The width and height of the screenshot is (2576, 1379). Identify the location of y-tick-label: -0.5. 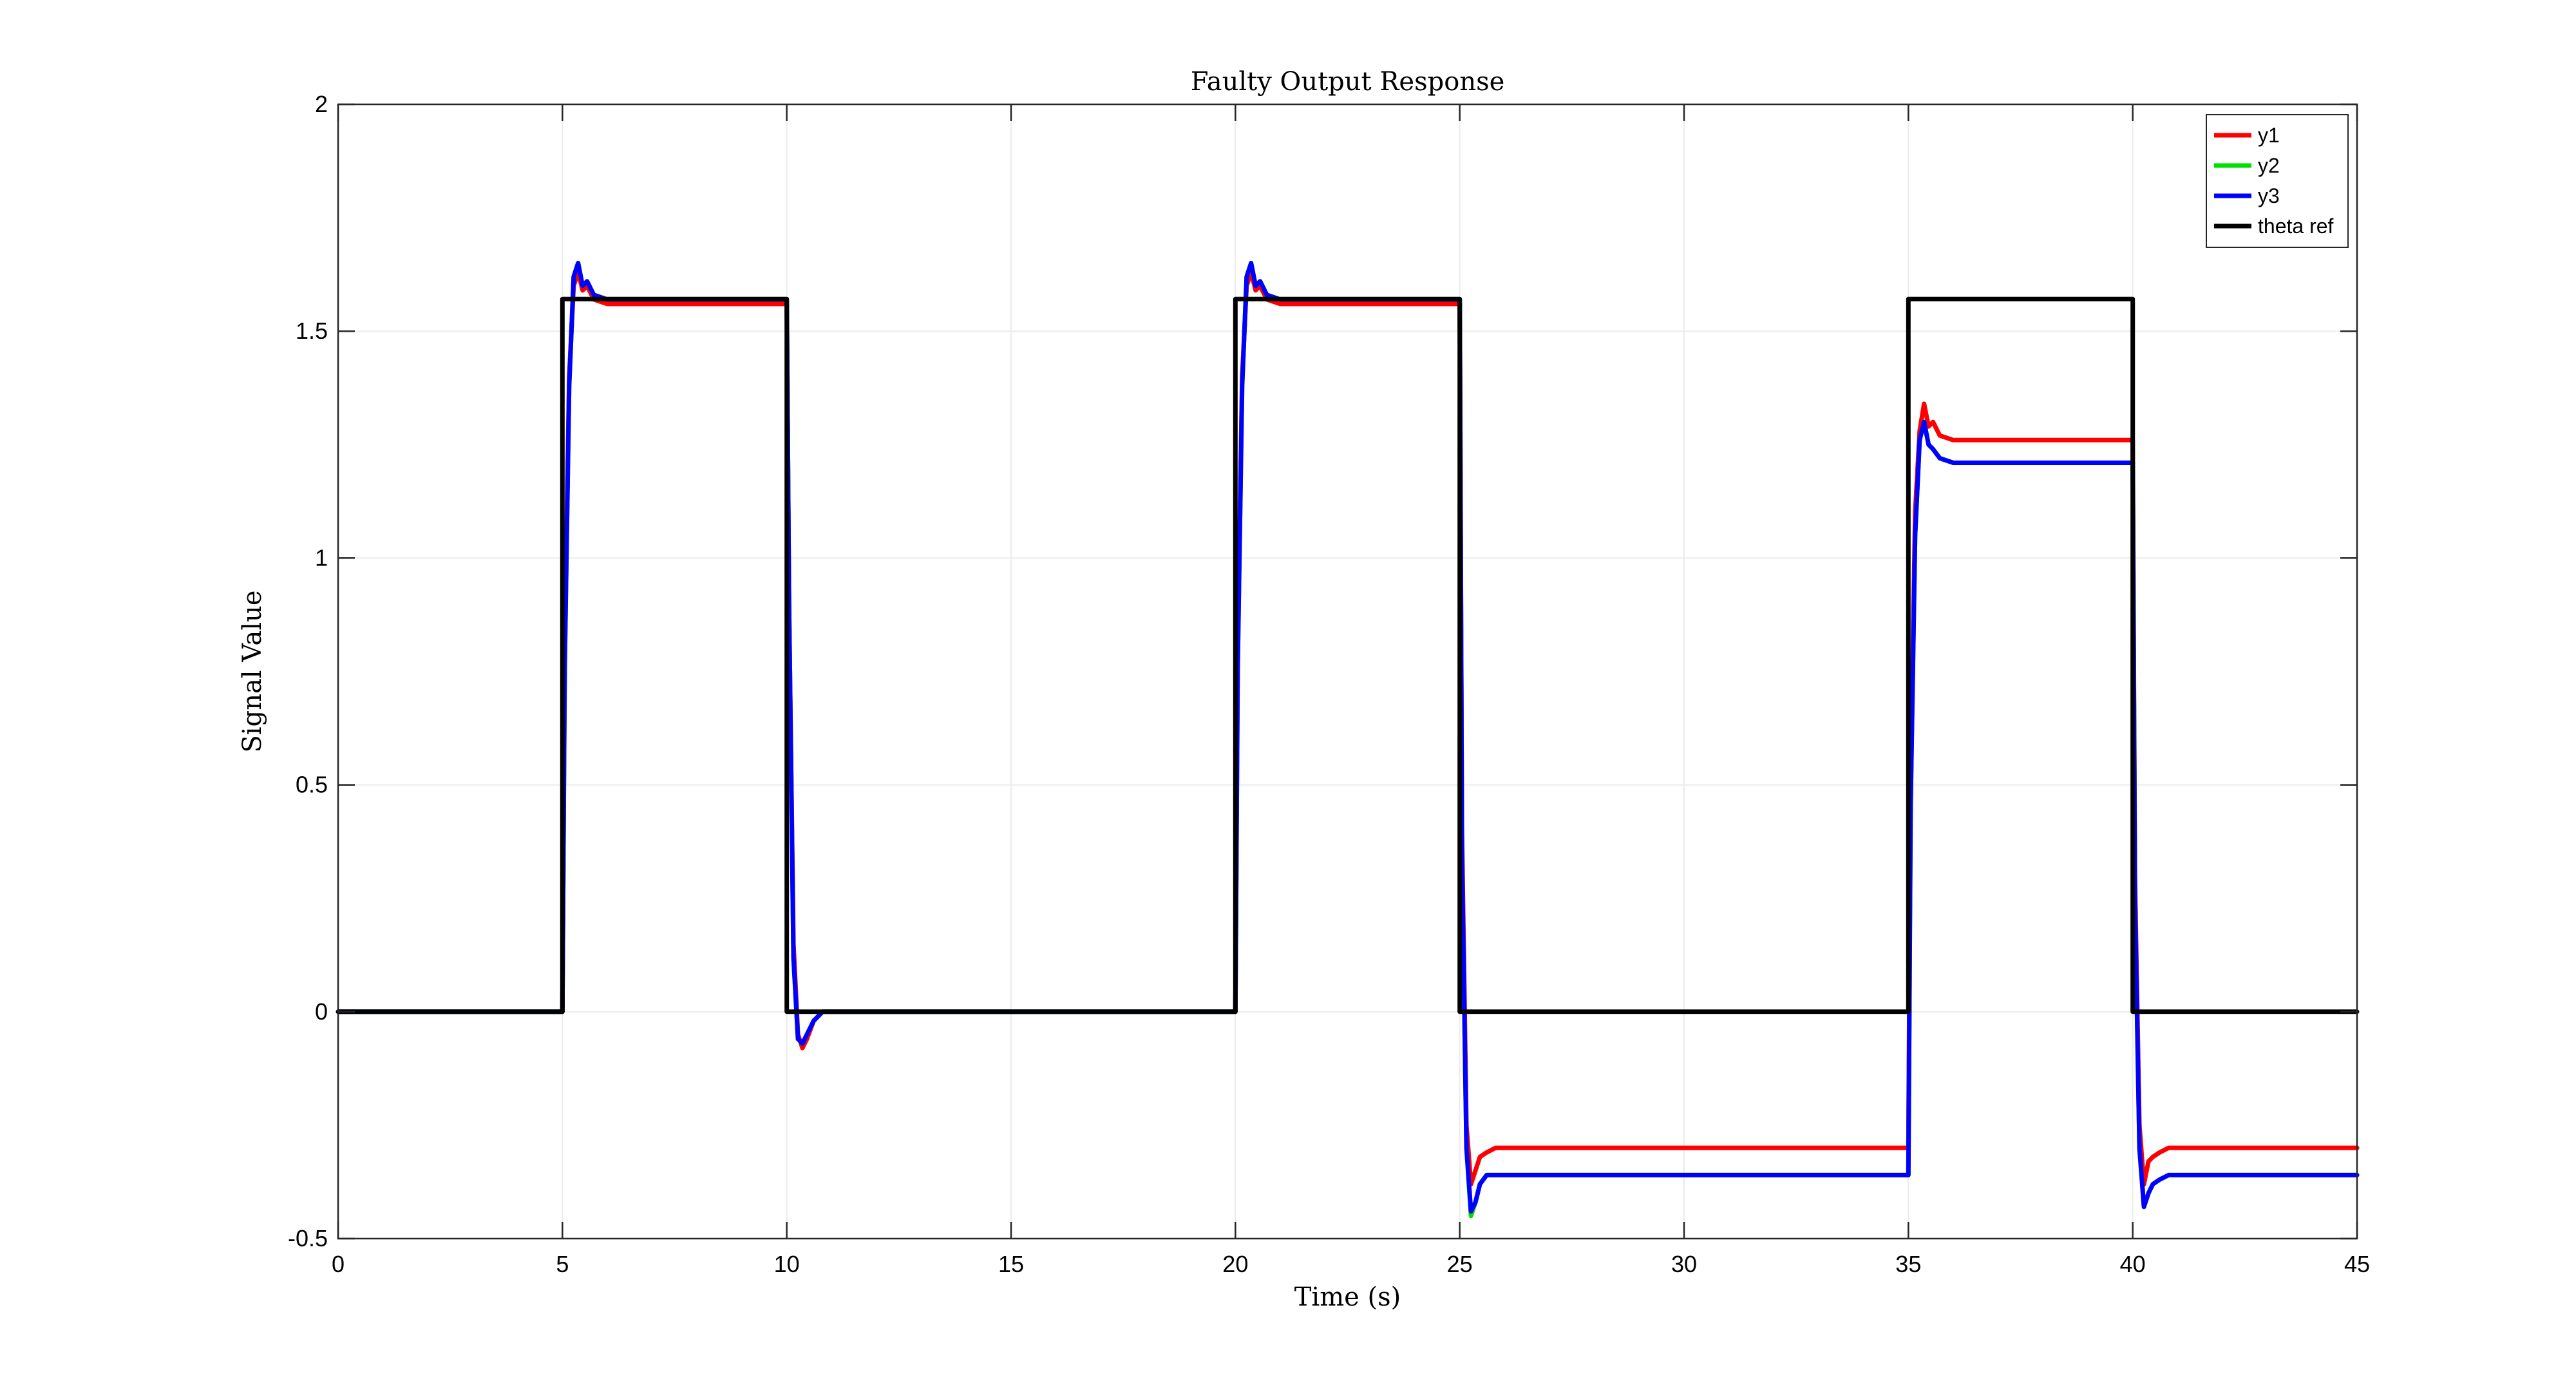
(308, 1238).